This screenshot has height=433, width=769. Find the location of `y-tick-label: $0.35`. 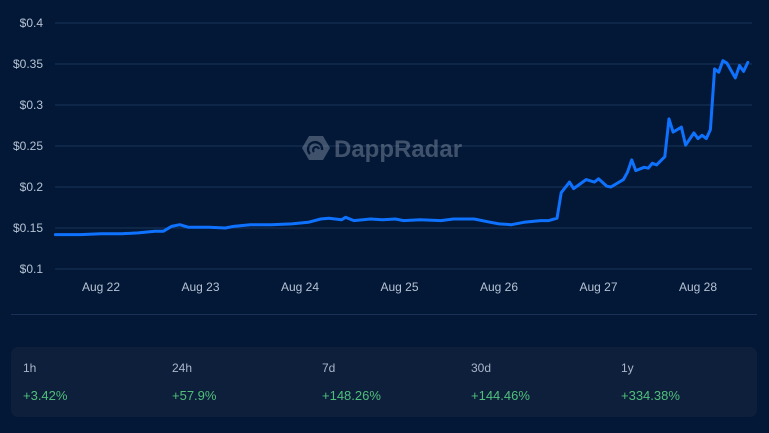

y-tick-label: $0.35 is located at coordinates (28, 64).